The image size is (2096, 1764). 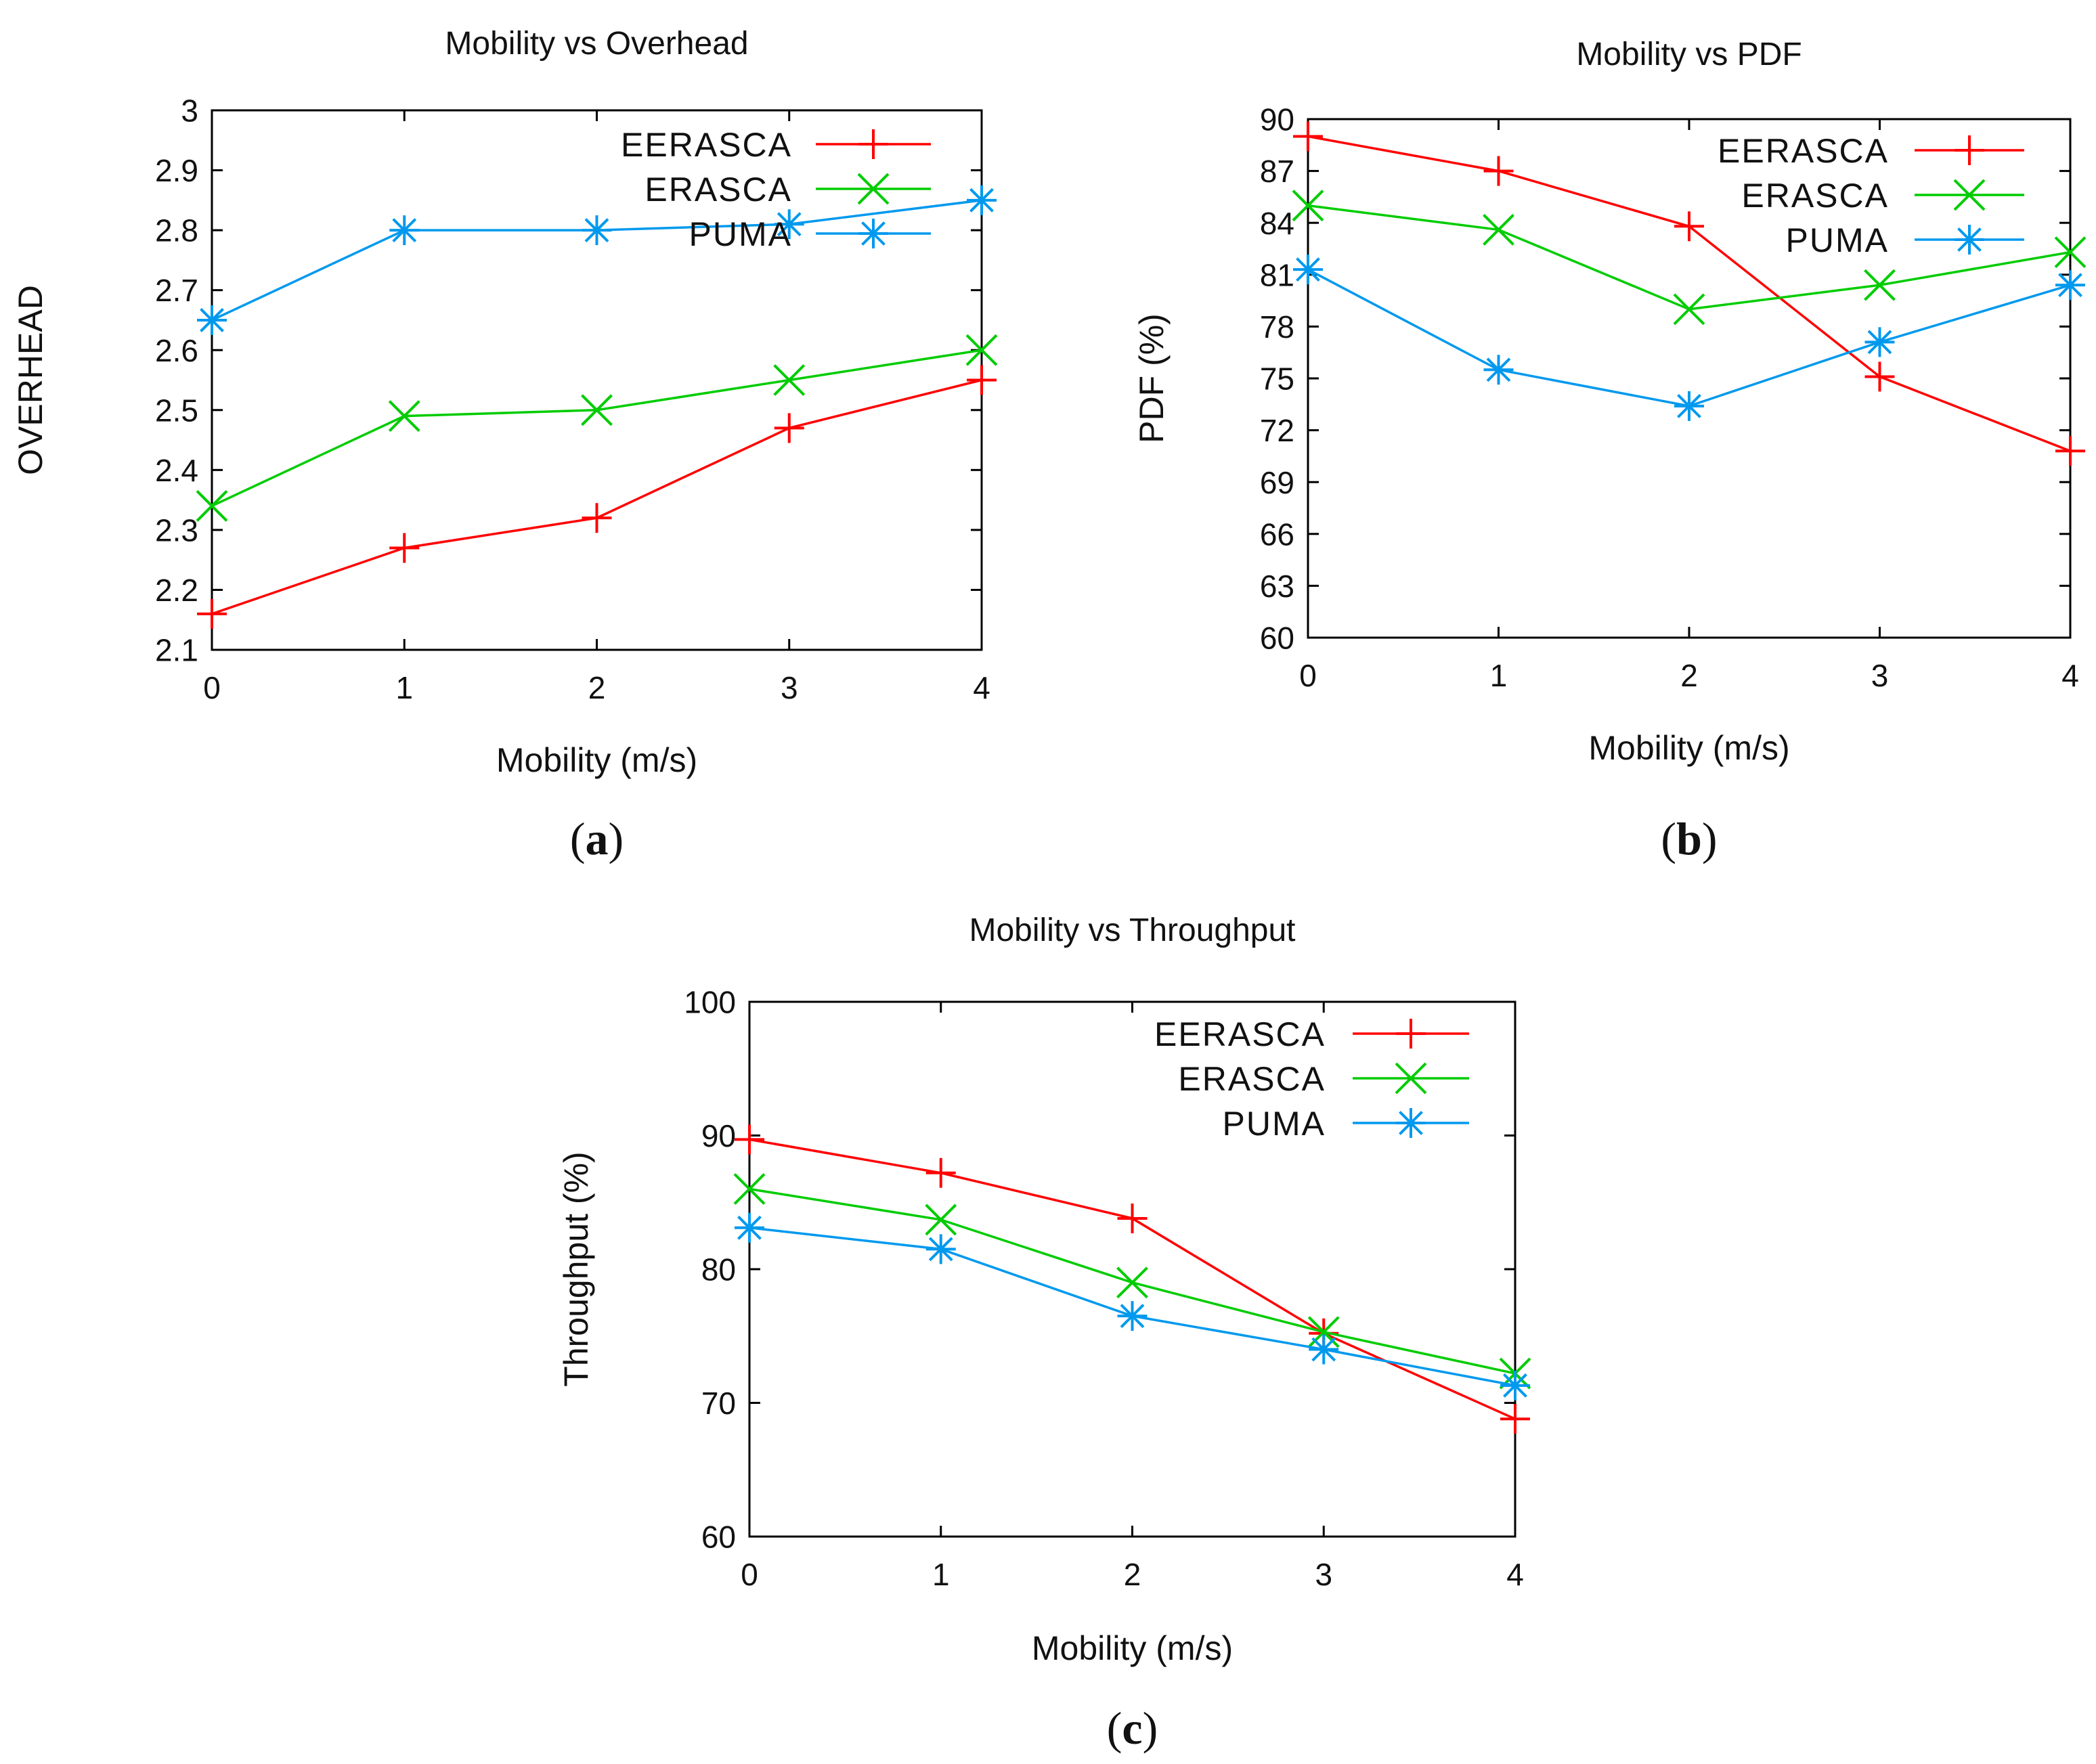 What do you see at coordinates (1277, 430) in the screenshot?
I see `y-tick-label: 72` at bounding box center [1277, 430].